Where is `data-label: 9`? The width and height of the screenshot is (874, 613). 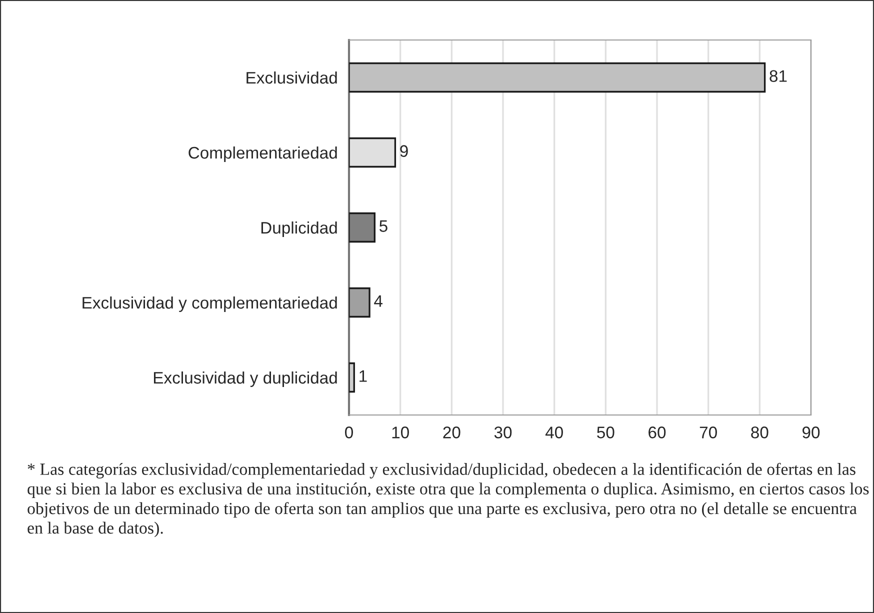
data-label: 9 is located at coordinates (404, 151).